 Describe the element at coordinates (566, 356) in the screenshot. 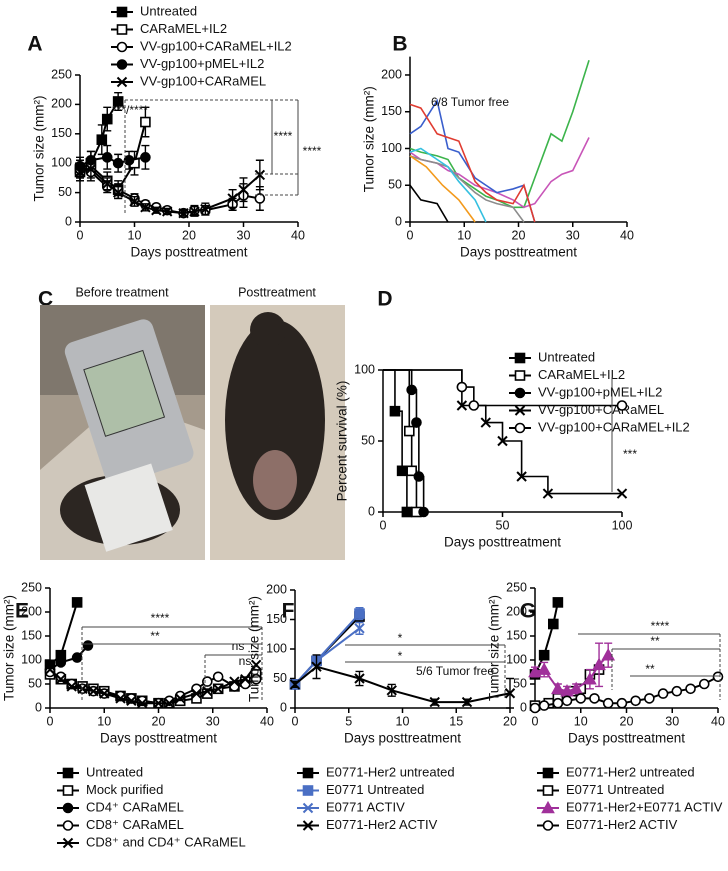

I see `legend-label: Untreated` at that location.